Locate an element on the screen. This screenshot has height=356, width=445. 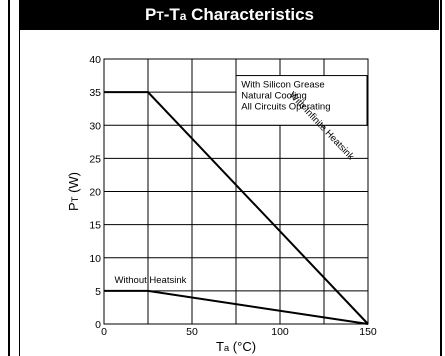
panel-left-border is located at coordinates (19, 178).